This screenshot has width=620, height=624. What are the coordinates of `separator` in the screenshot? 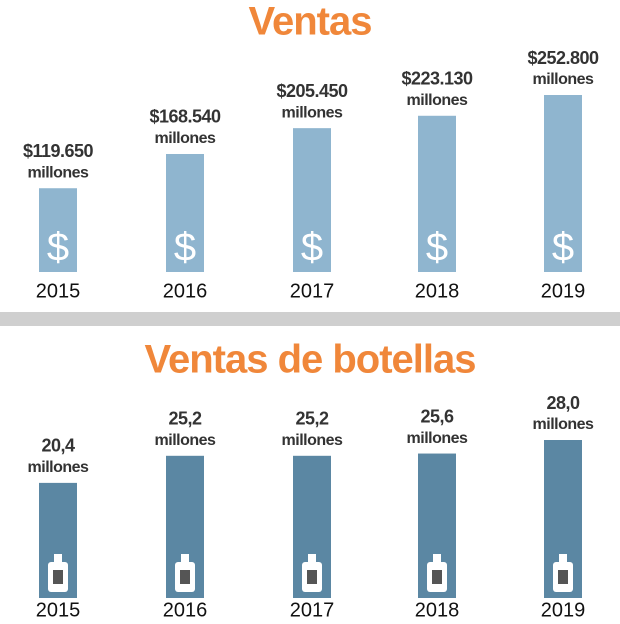 It's located at (310, 319).